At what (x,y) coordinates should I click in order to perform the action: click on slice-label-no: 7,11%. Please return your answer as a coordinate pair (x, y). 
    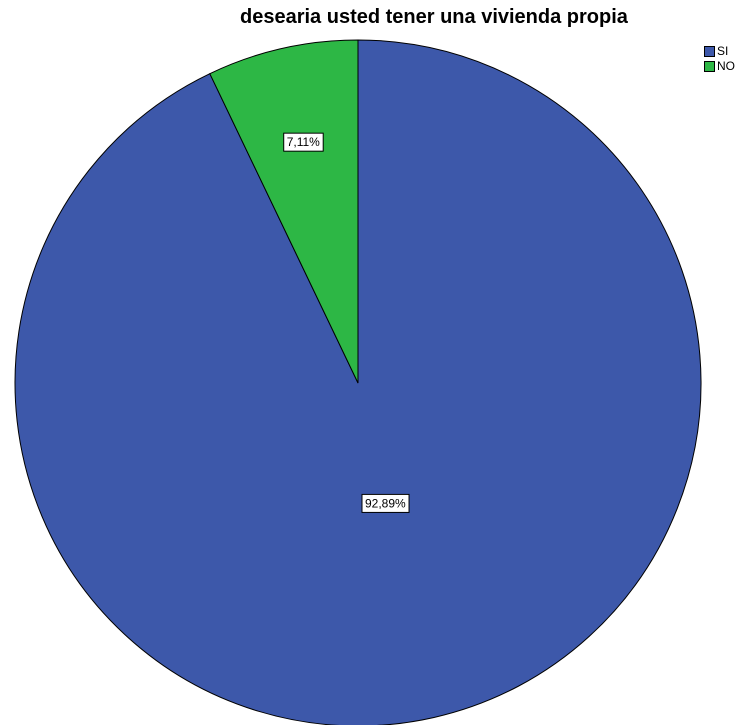
    Looking at the image, I should click on (303, 142).